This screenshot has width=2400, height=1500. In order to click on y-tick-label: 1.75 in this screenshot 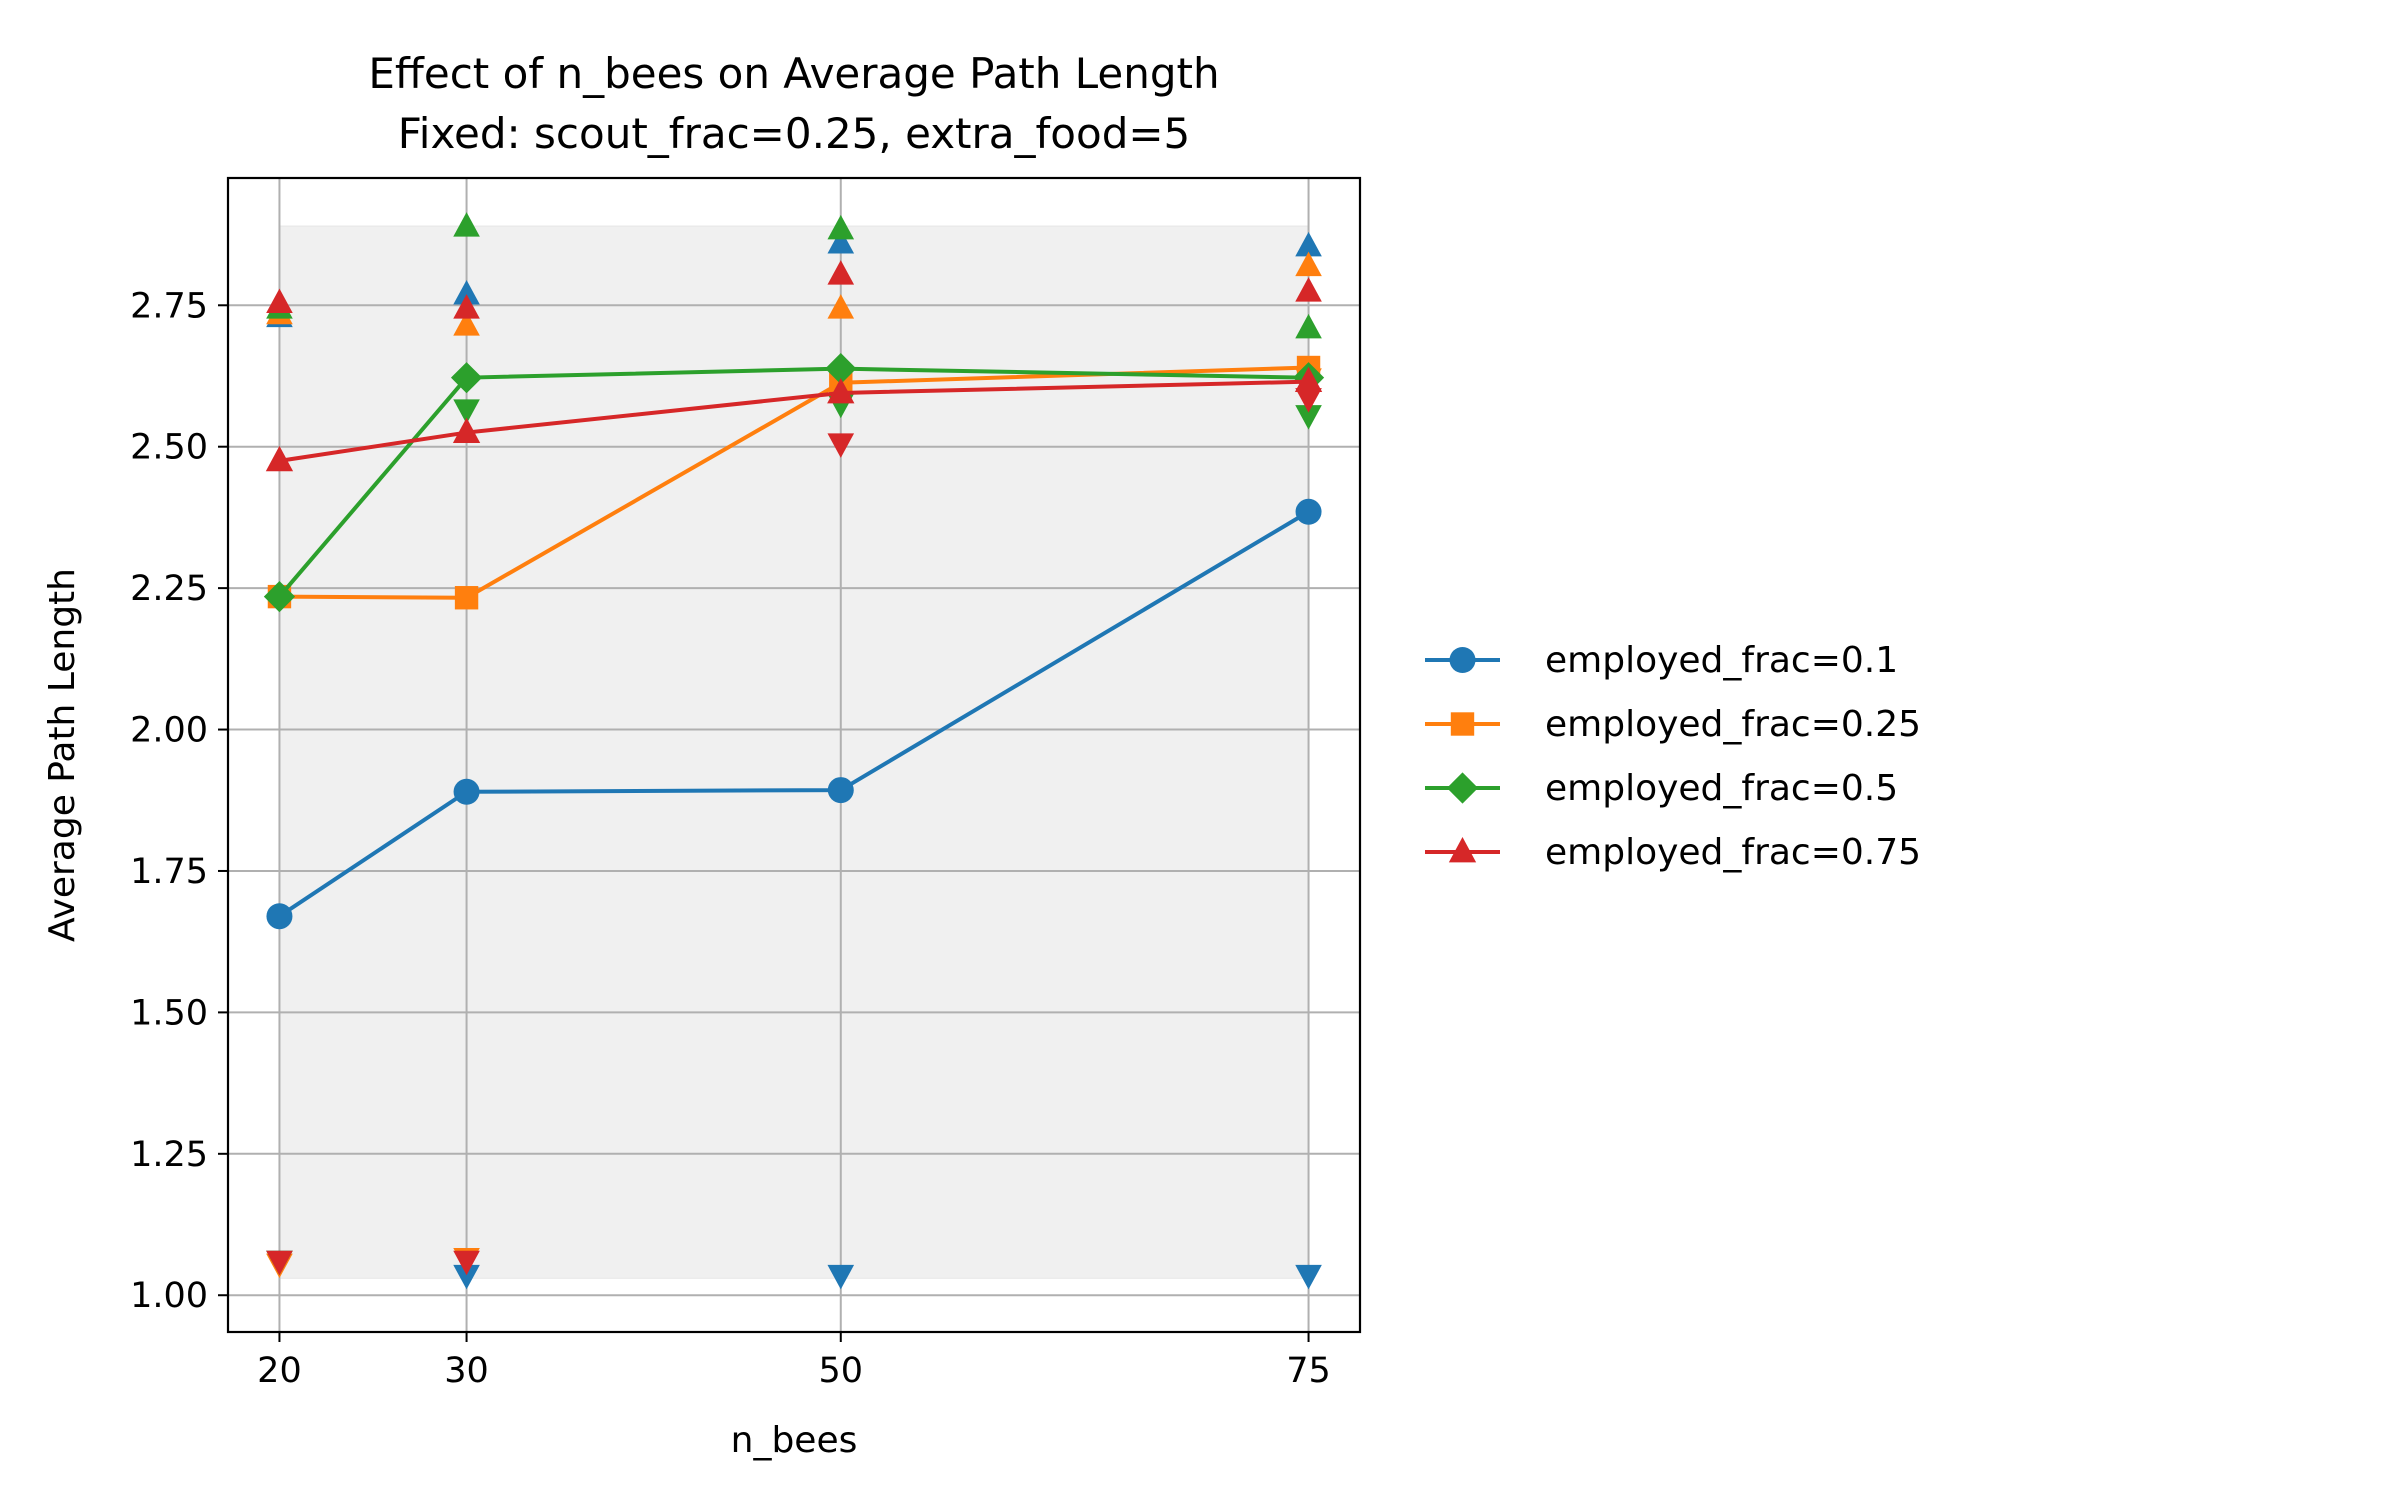, I will do `click(169, 872)`.